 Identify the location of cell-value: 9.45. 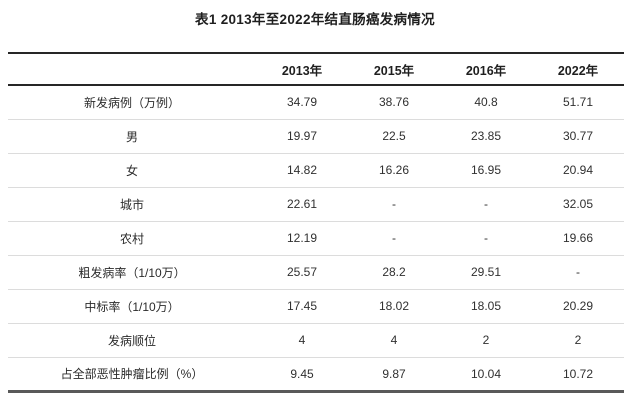
(302, 373).